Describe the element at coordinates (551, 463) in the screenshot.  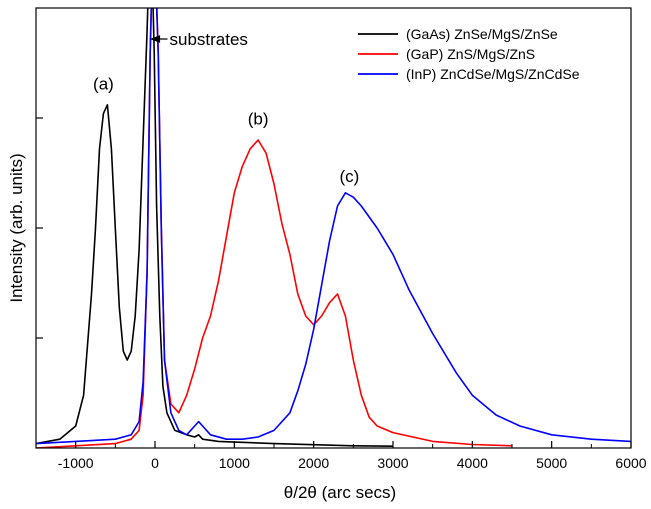
I see `x-tick-label: 5000` at that location.